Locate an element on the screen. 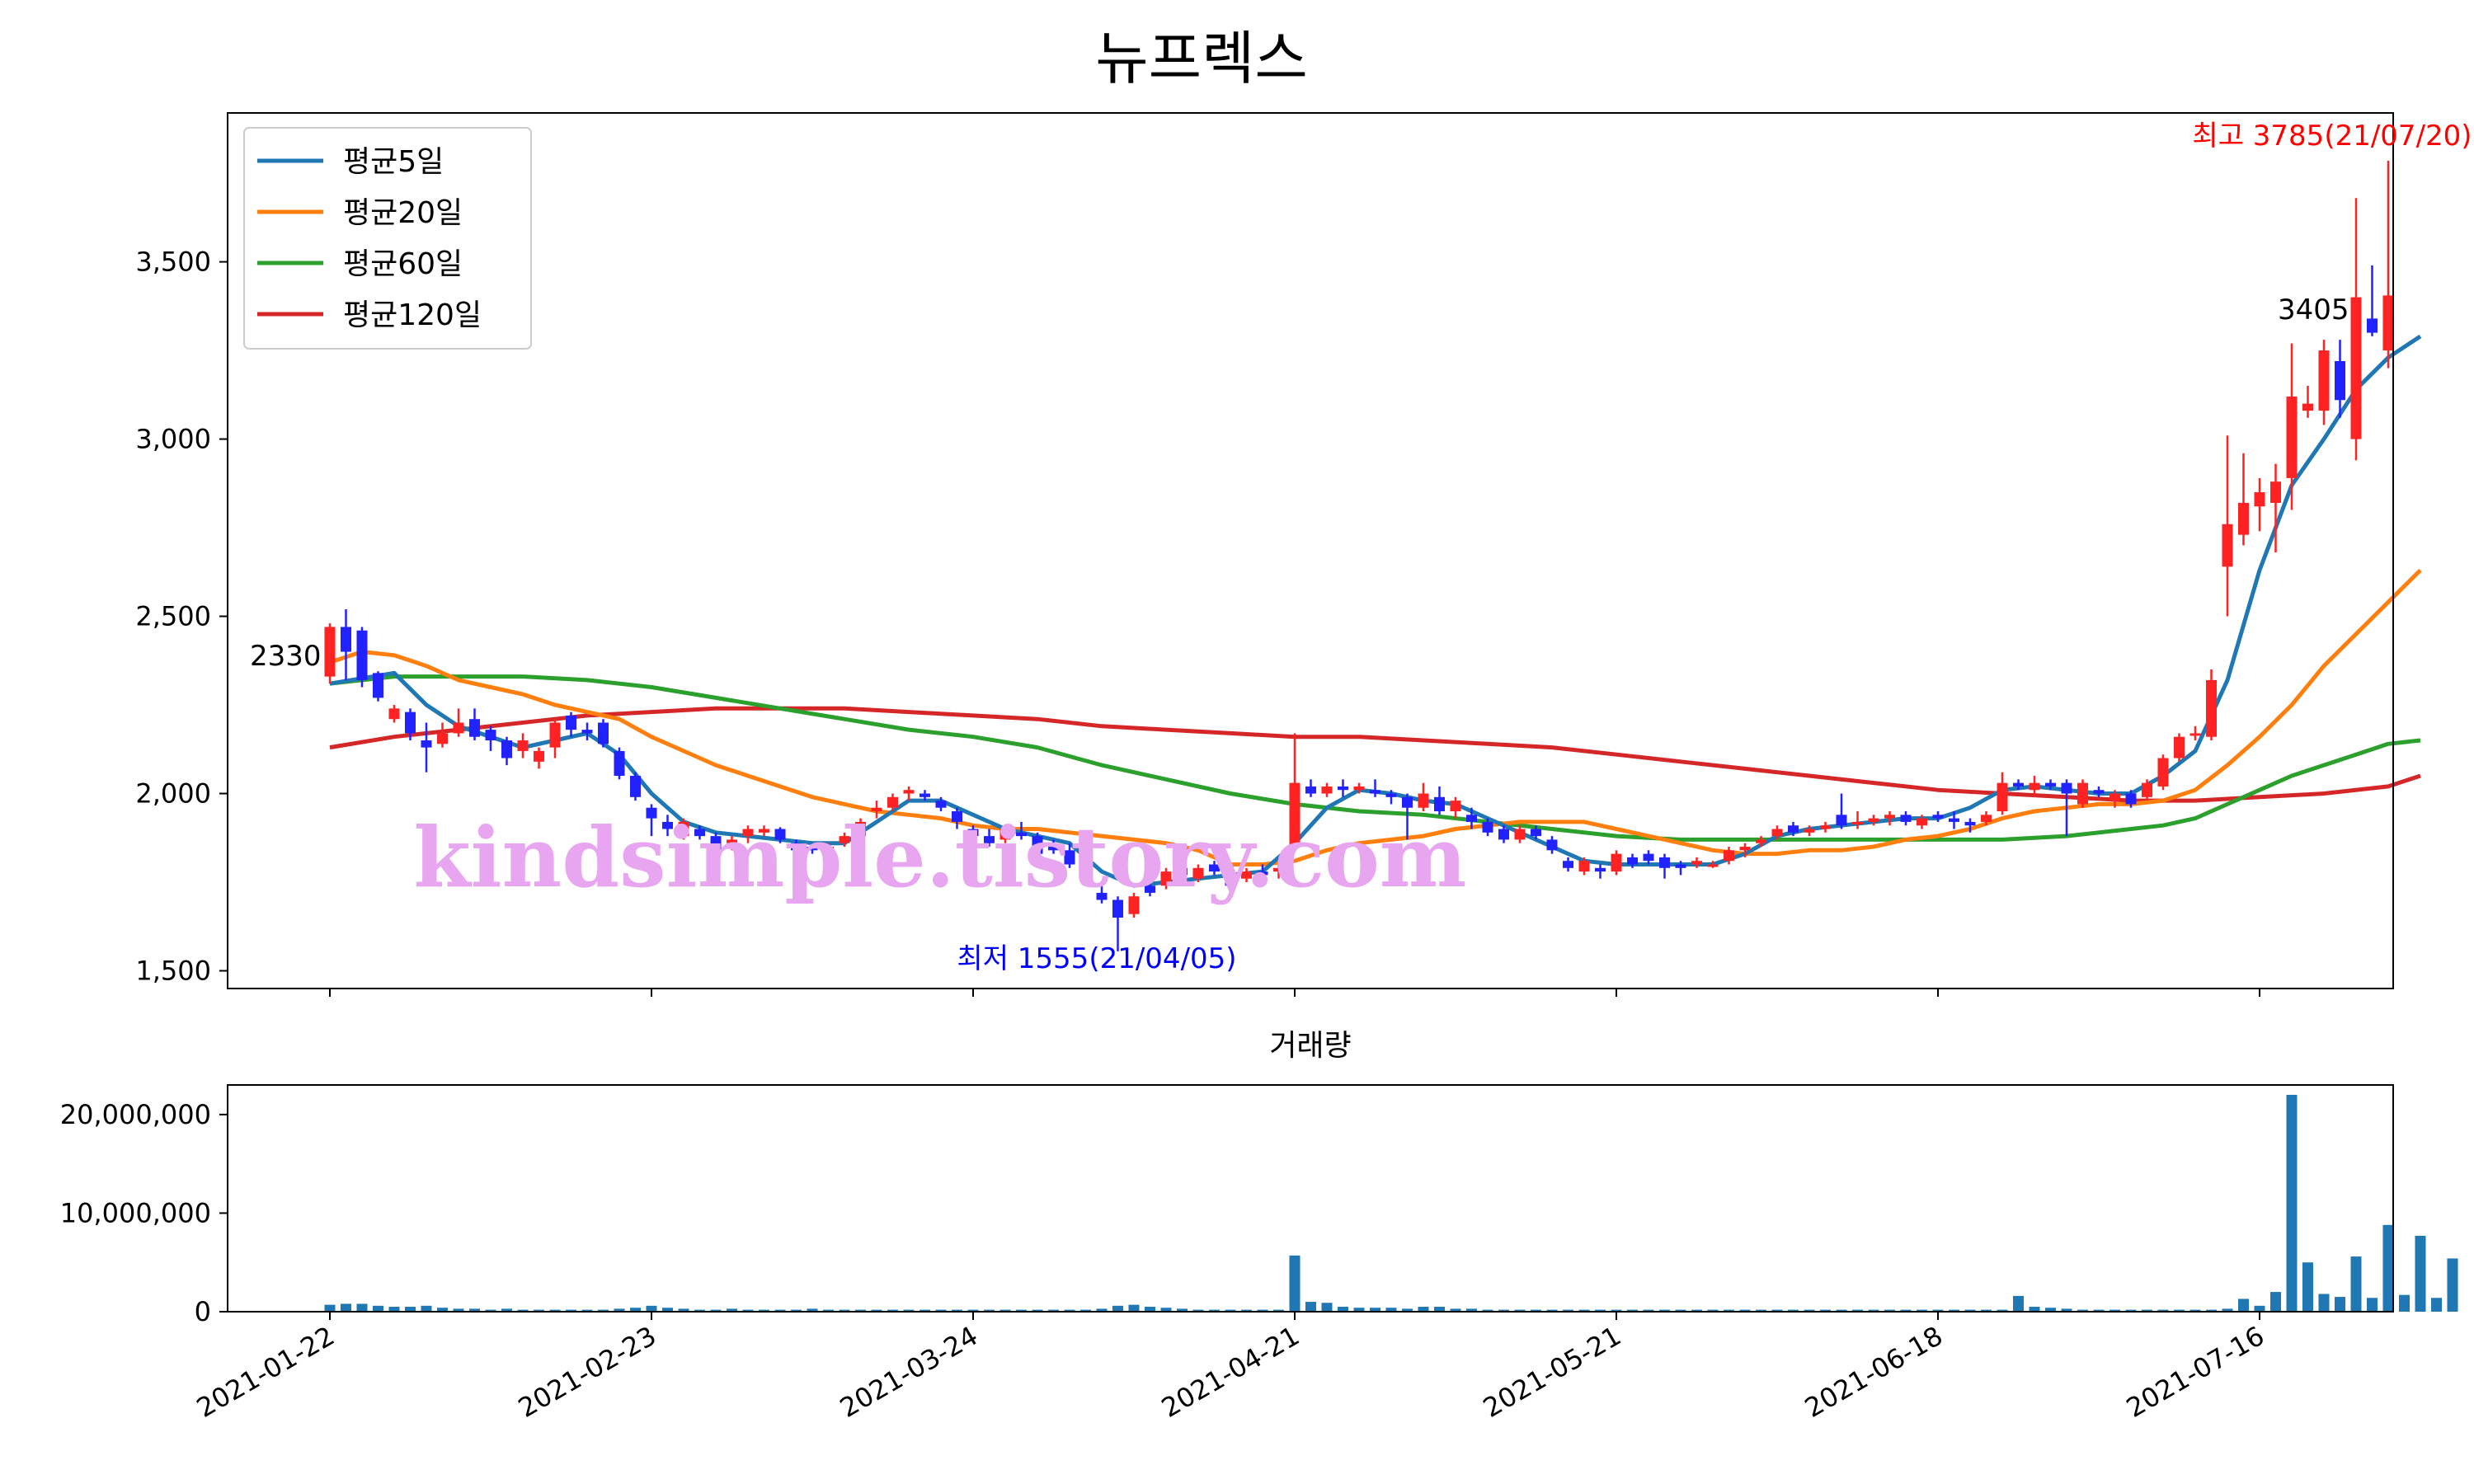  volume-y-tick-label: 0 is located at coordinates (203, 1311).